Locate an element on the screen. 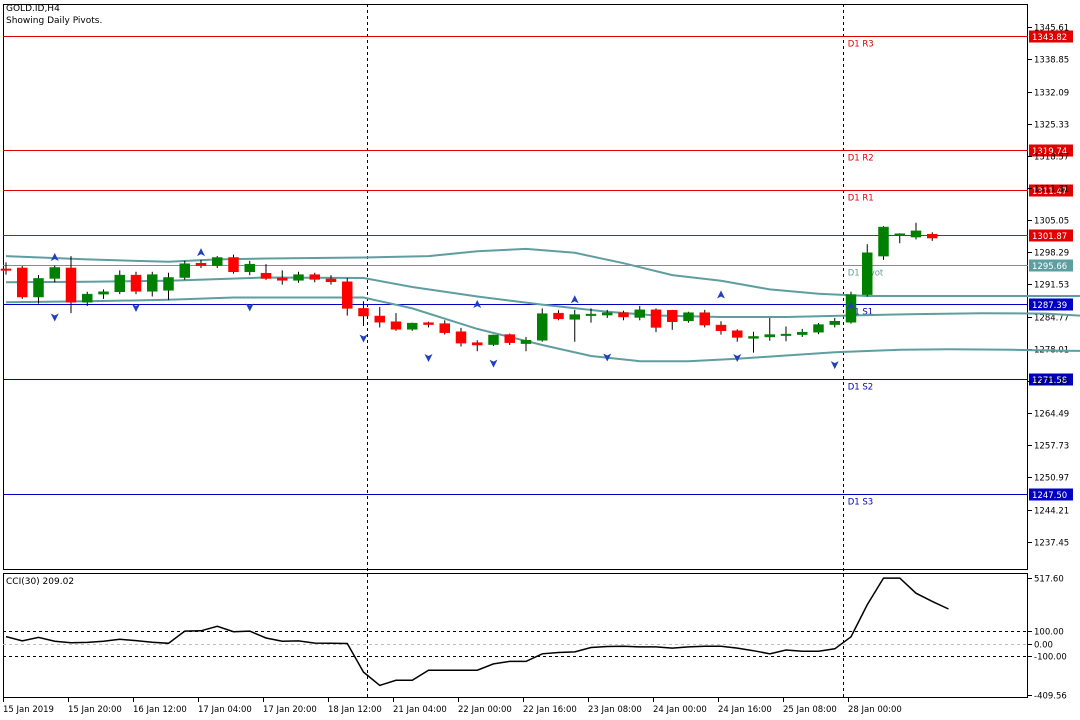 The image size is (1080, 720). y-tick-label: 1291.53 is located at coordinates (1051, 286).